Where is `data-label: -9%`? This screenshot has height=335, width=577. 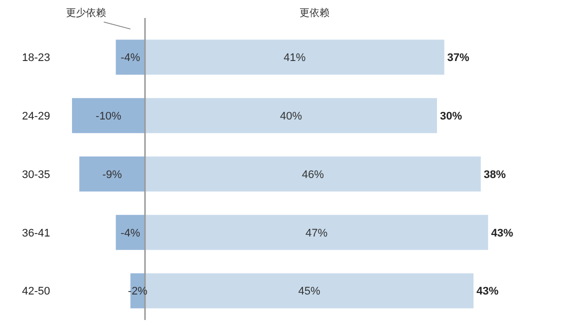
data-label: -9% is located at coordinates (112, 174).